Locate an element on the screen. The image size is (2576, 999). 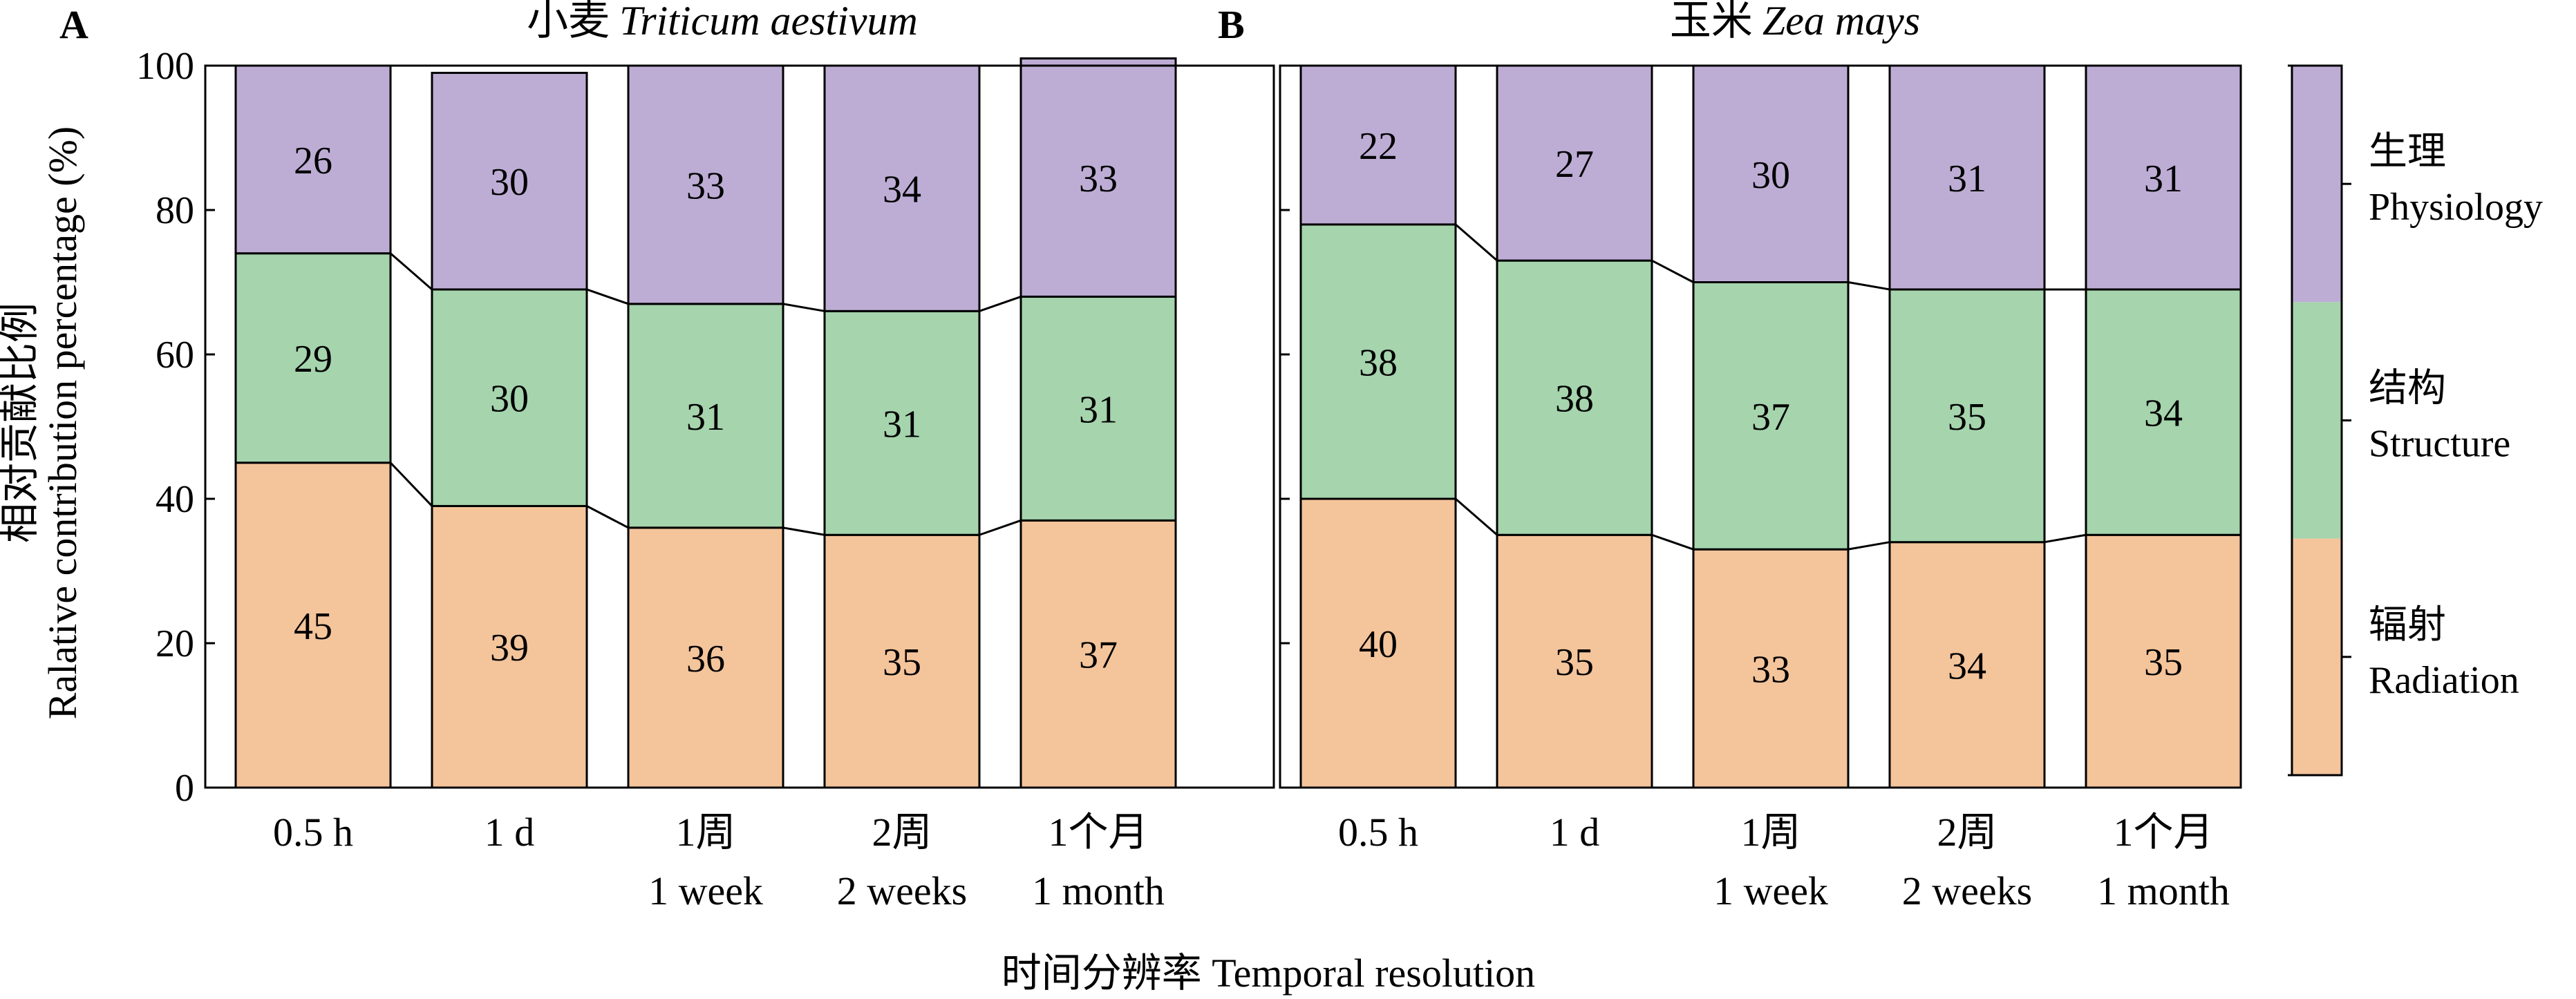
legend-label-en: Radiation is located at coordinates (2444, 680).